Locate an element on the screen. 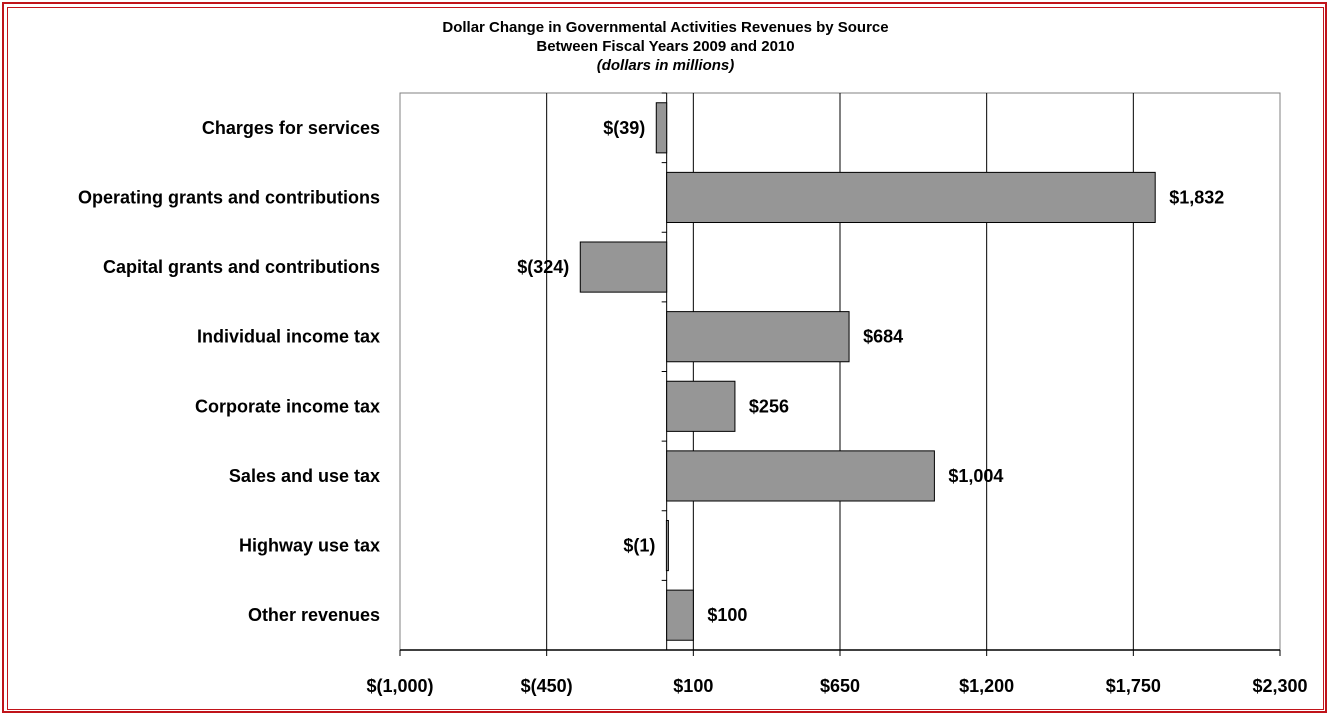 This screenshot has height=717, width=1331. x-tick-label: $(1,000) is located at coordinates (399, 686).